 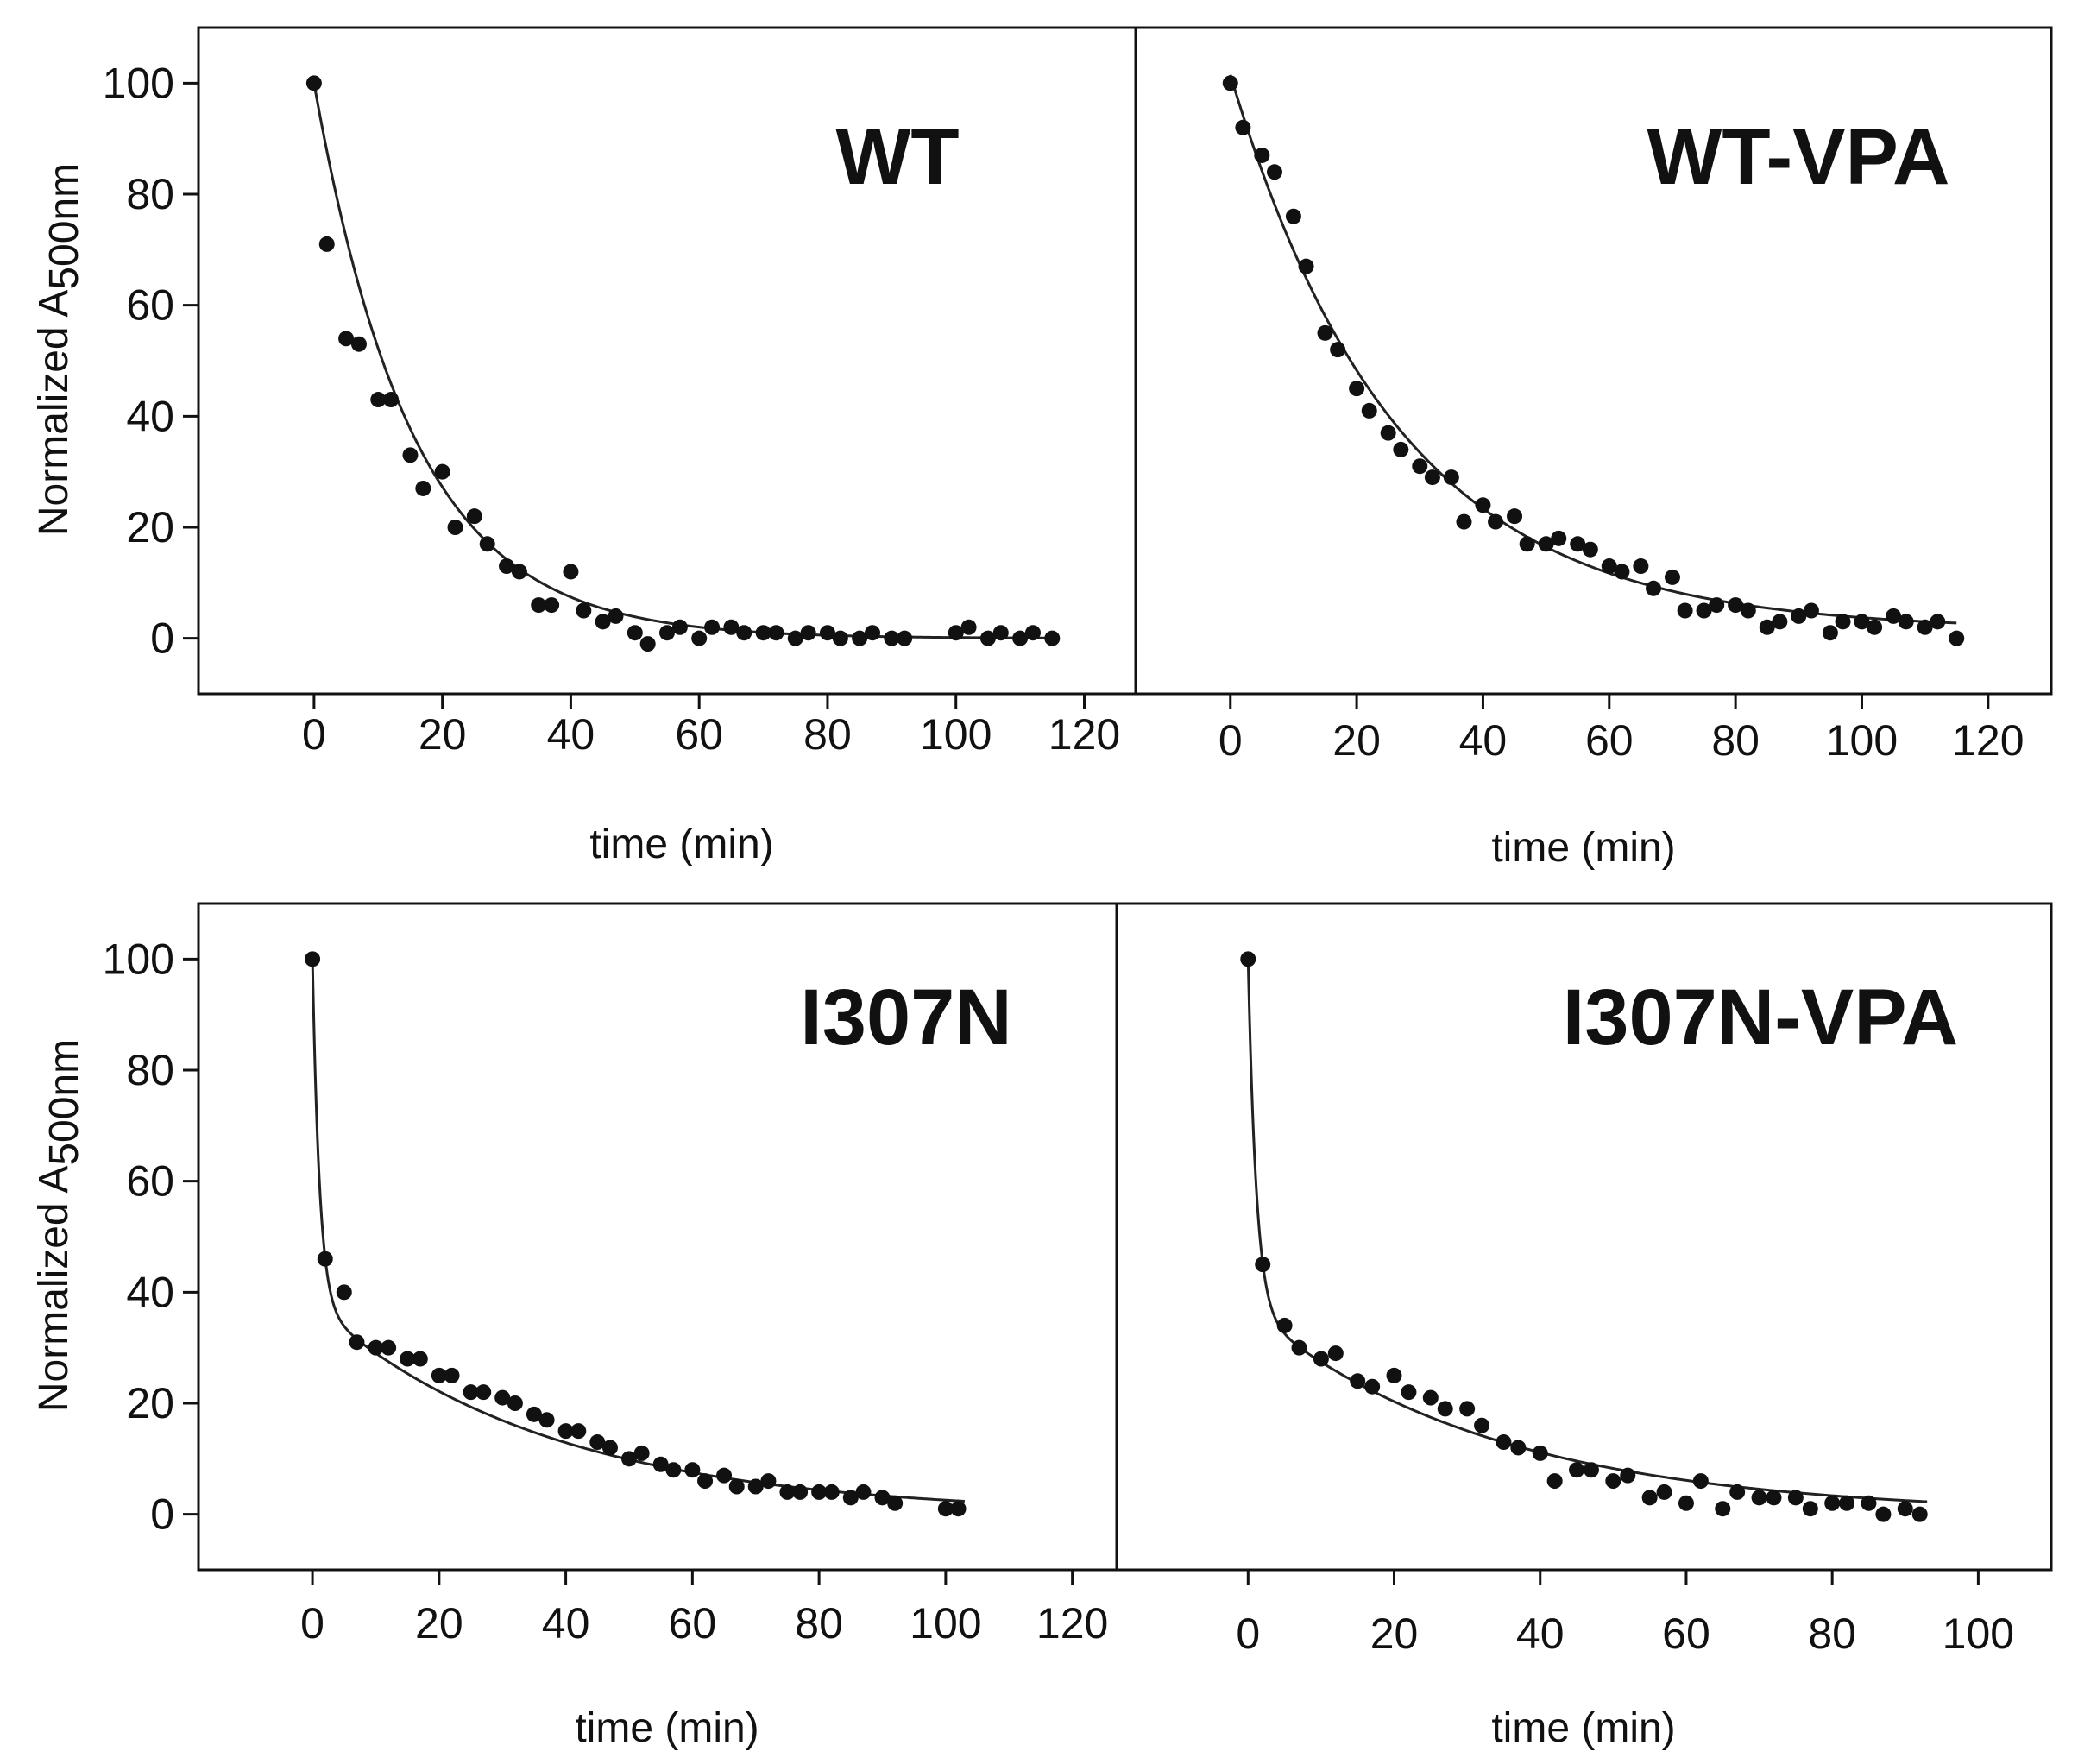 What do you see at coordinates (1686, 1634) in the screenshot?
I see `x-tick-label-i307n-vpa-60: 60` at bounding box center [1686, 1634].